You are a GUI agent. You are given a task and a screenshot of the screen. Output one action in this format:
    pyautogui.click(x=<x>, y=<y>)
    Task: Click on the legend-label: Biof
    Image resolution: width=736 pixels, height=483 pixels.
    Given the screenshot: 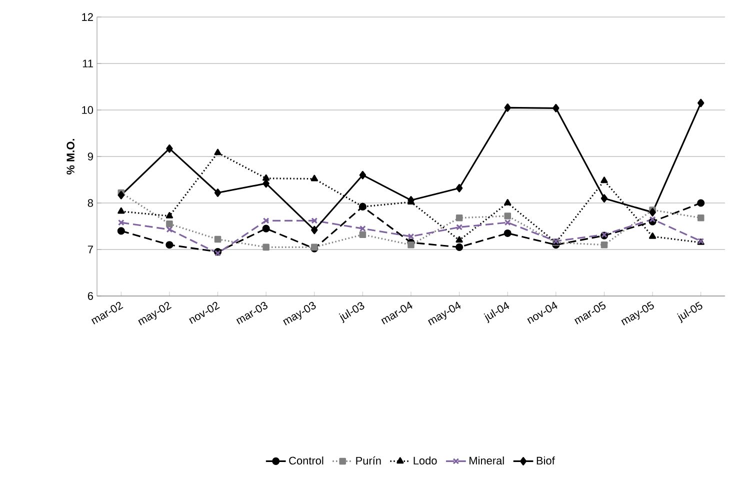 What is the action you would take?
    pyautogui.click(x=545, y=460)
    